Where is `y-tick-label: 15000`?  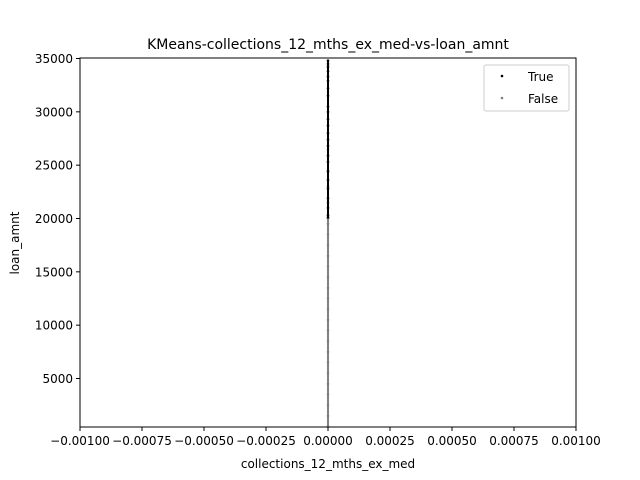
y-tick-label: 15000 is located at coordinates (54, 272).